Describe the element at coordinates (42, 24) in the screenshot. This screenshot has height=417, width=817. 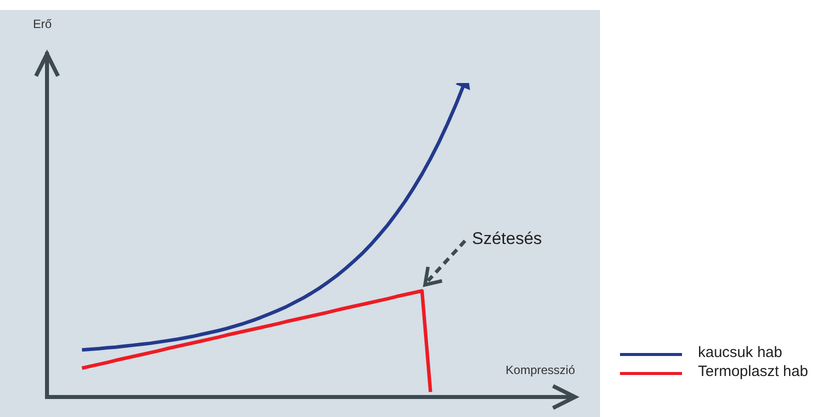
I see `y-axis-title: Erő` at that location.